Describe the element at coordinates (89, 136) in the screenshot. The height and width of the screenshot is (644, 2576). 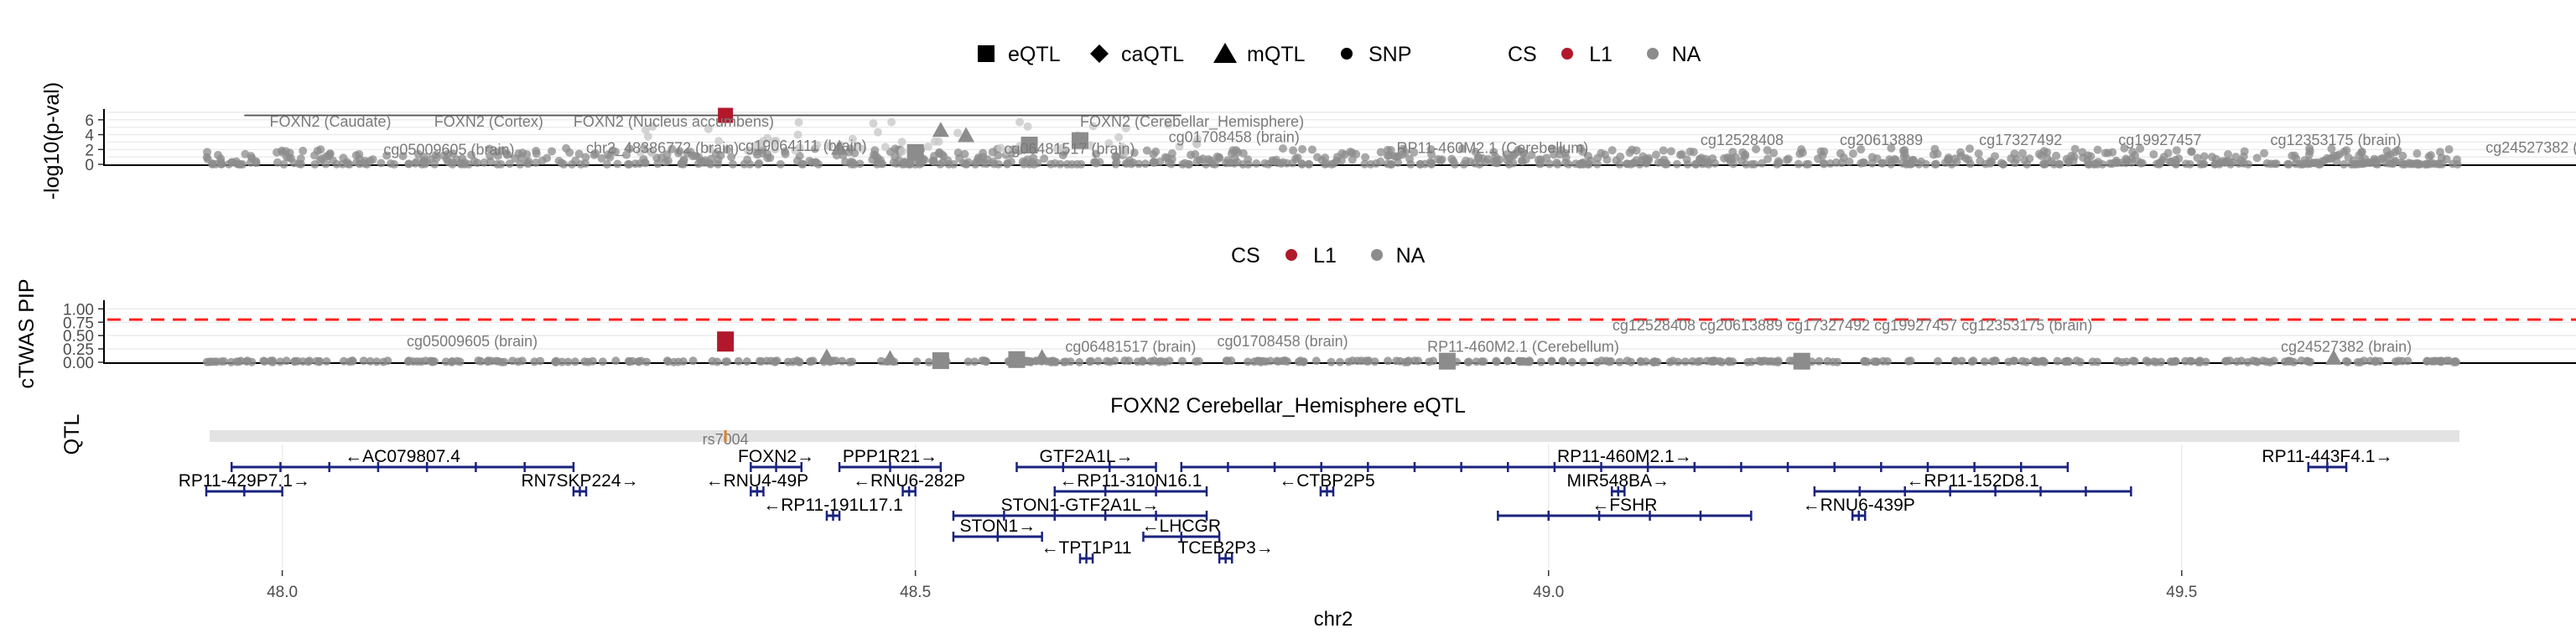
I see `y-tick-label: 4` at that location.